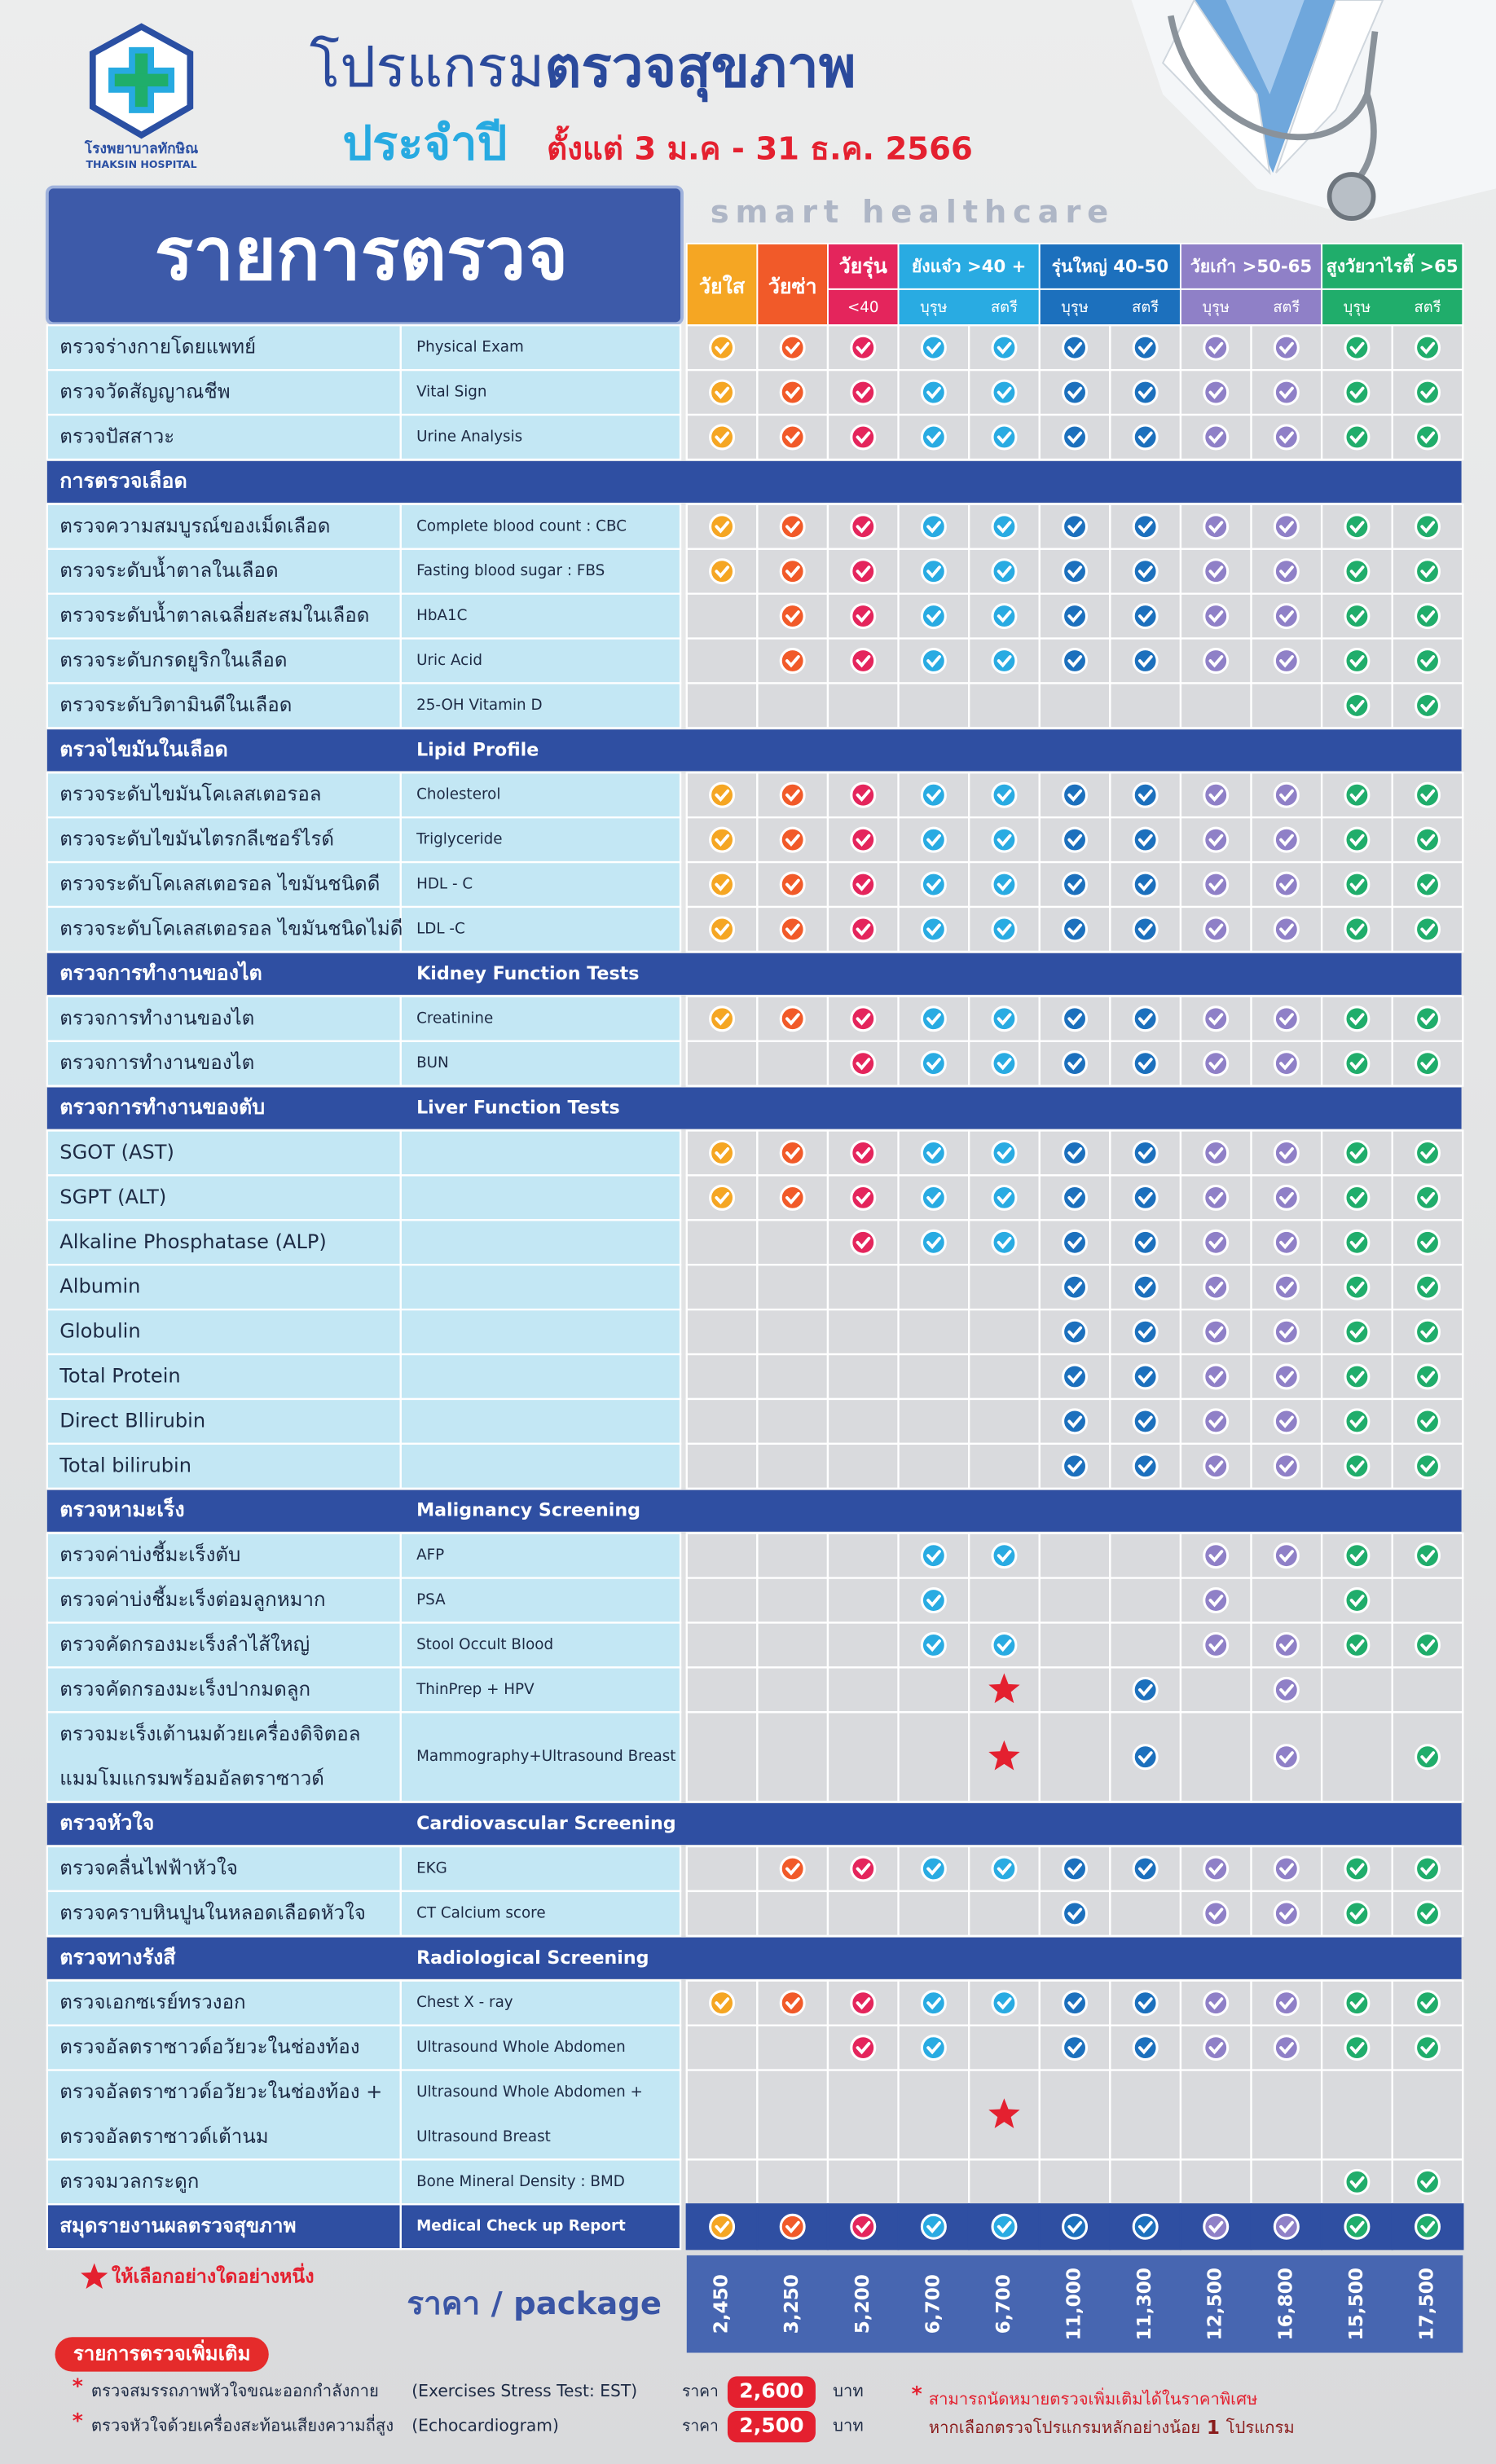  I want to click on section-row, so click(754, 481).